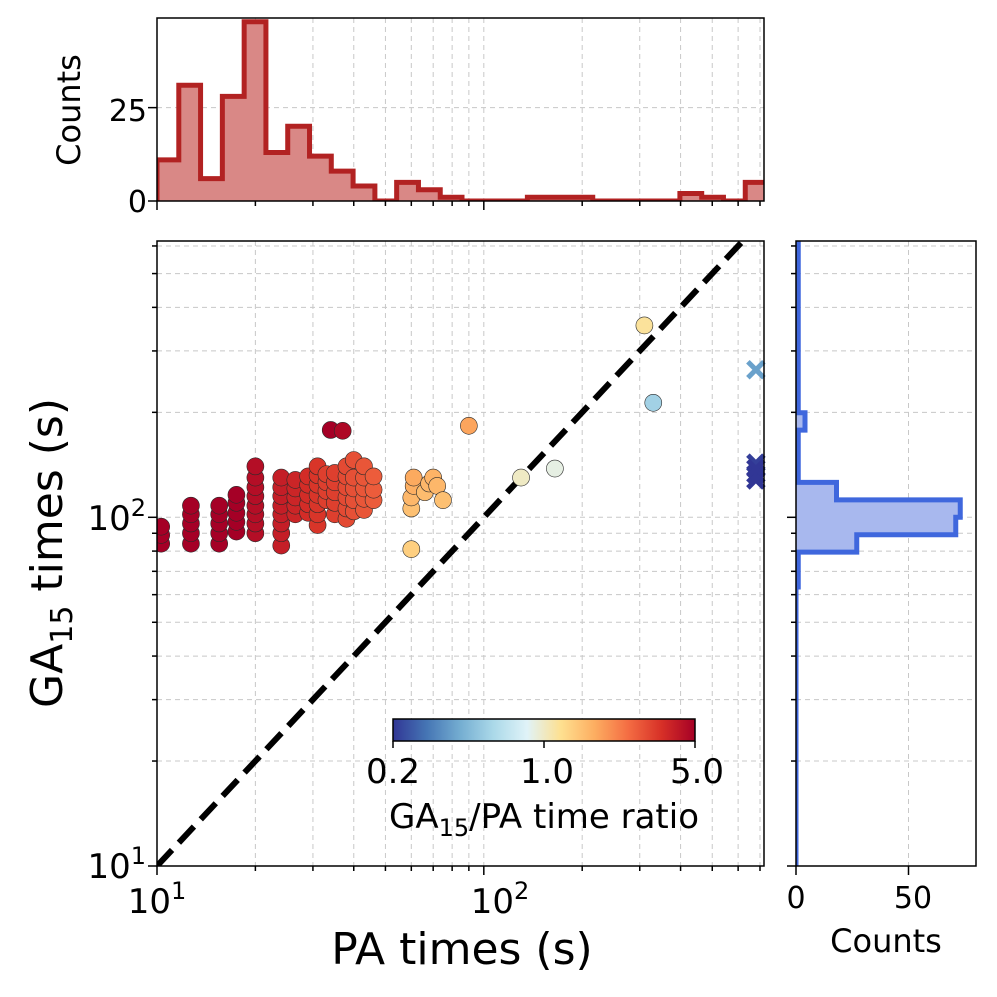 This screenshot has height=997, width=997. I want to click on x-axis-label: PA times (s), so click(461, 949).